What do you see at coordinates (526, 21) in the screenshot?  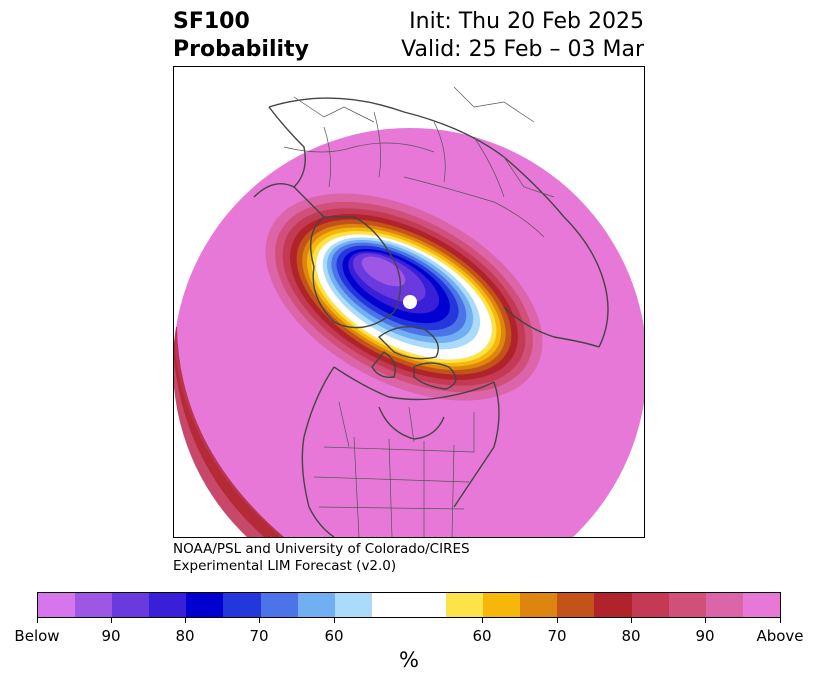 I see `init-date: Init: Thu 20 Feb 2025` at bounding box center [526, 21].